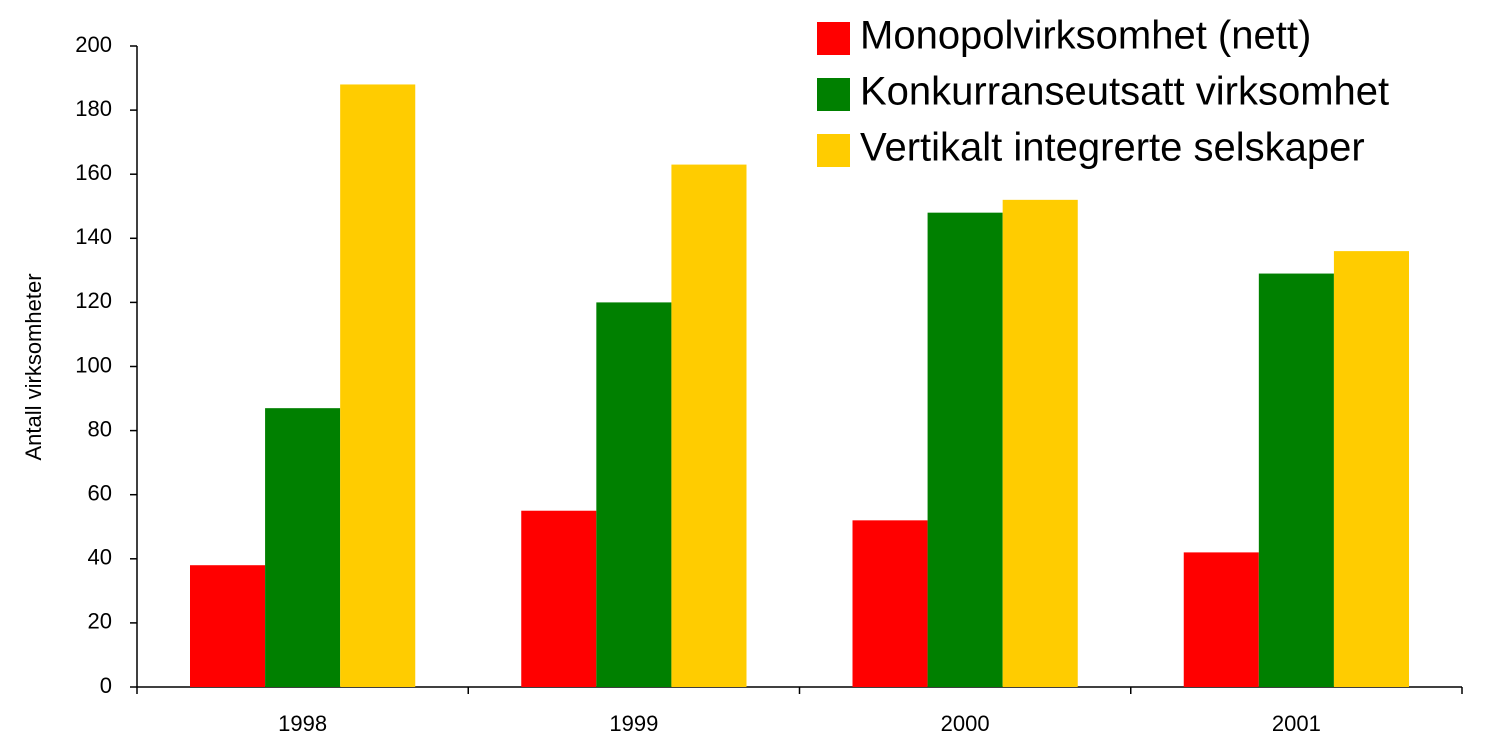  Describe the element at coordinates (100, 428) in the screenshot. I see `y-tick-label: 80` at that location.